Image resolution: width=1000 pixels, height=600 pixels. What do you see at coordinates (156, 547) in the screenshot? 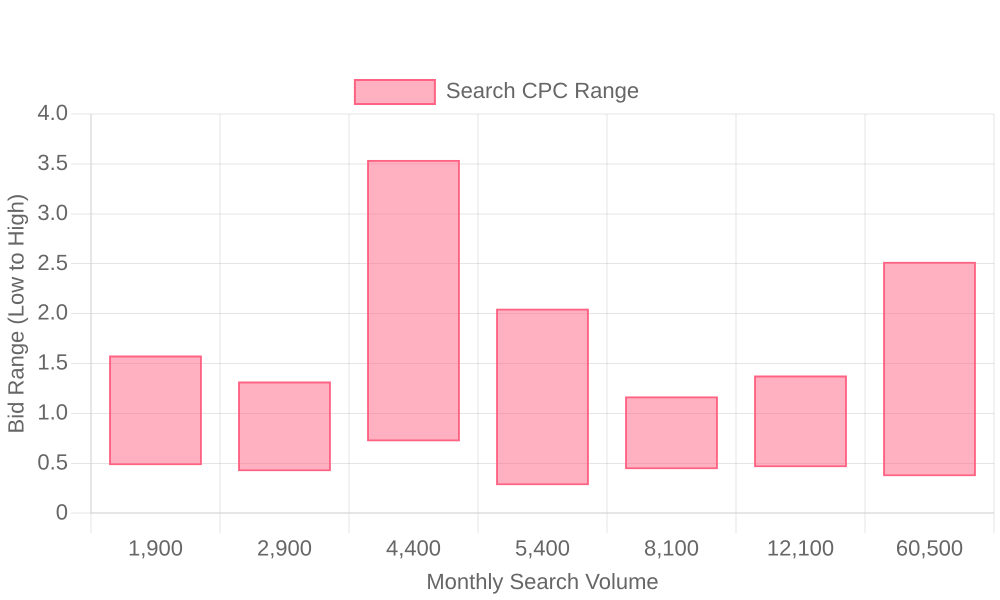
I see `x-tick-label: 1,900` at bounding box center [156, 547].